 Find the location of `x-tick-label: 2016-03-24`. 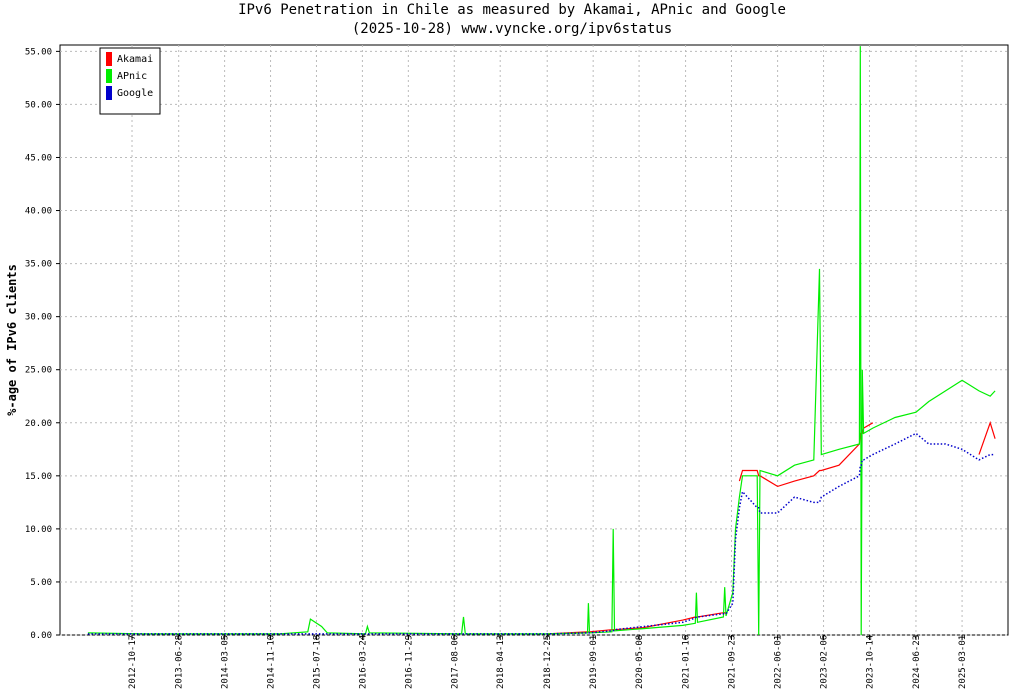

x-tick-label: 2016-03-24 is located at coordinates (363, 662).